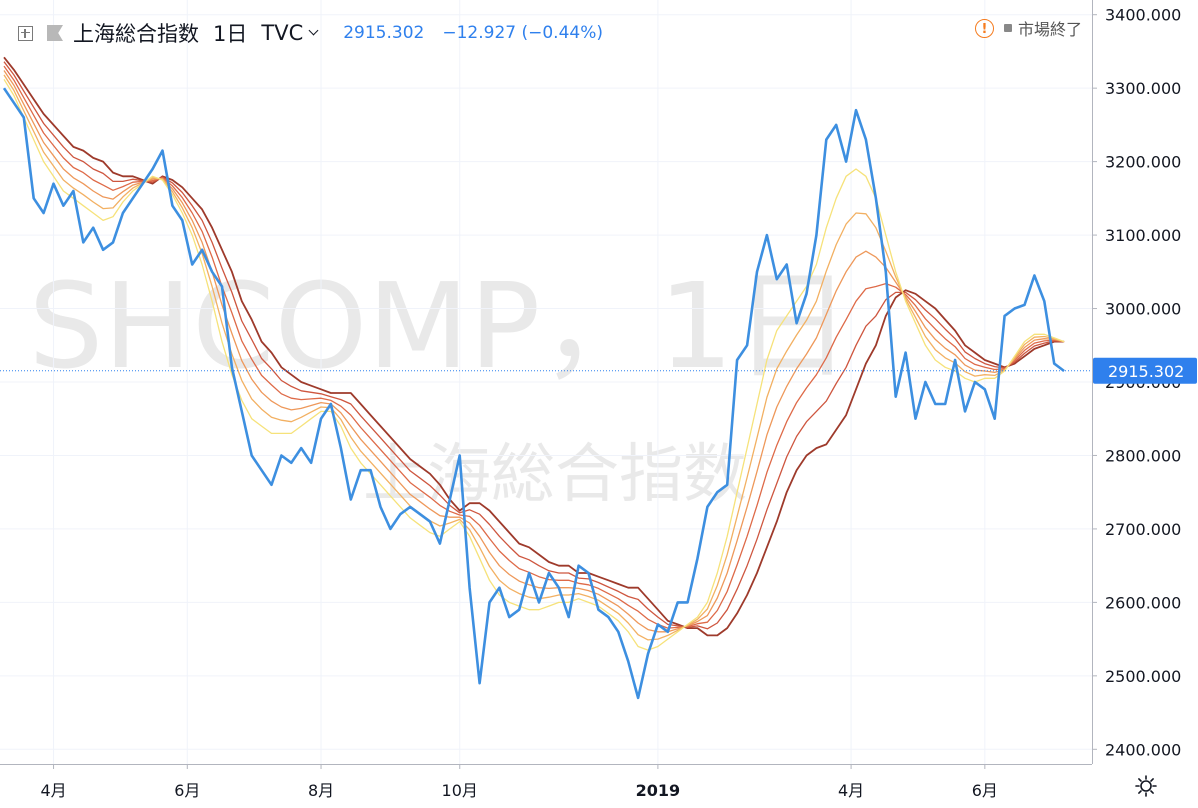 This screenshot has width=1198, height=808. Describe the element at coordinates (1143, 529) in the screenshot. I see `y-tick-label-7: 2700.000` at that location.